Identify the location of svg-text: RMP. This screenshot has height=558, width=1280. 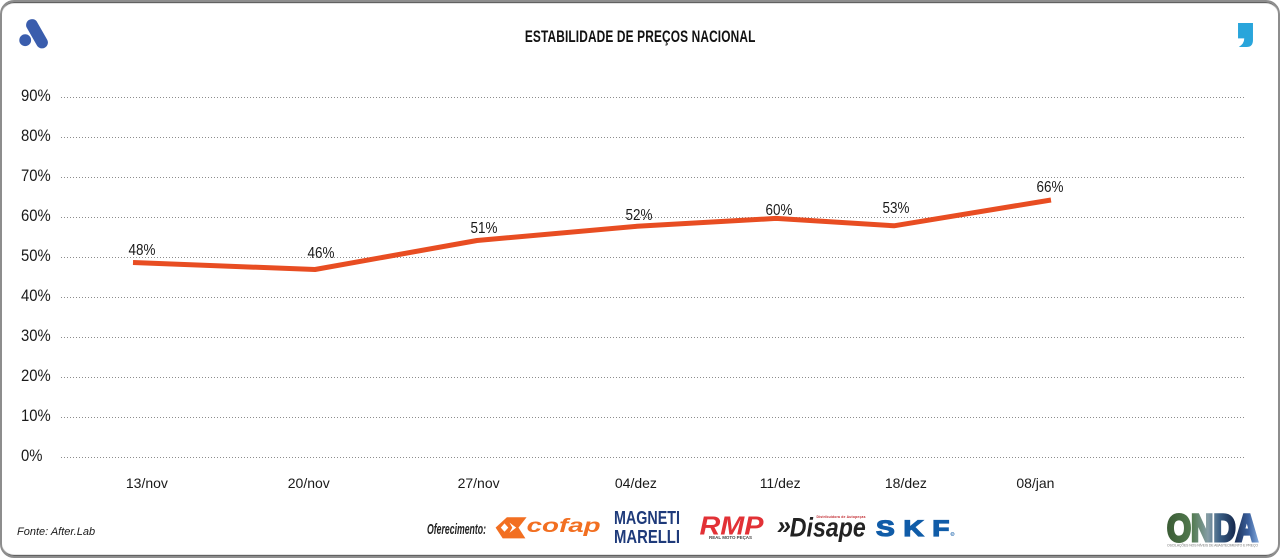
(732, 526).